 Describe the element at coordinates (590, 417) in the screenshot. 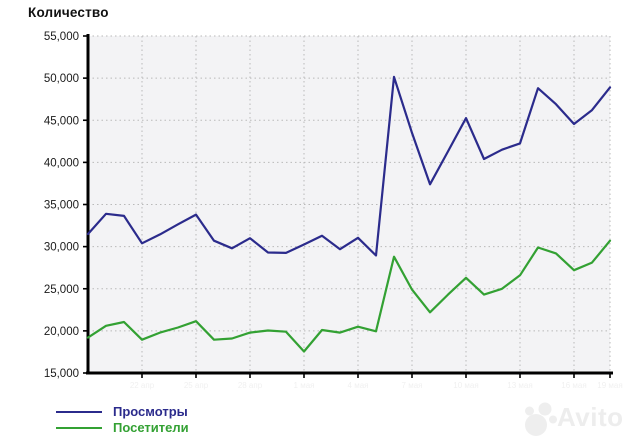

I see `avito-wordmark: Avito` at that location.